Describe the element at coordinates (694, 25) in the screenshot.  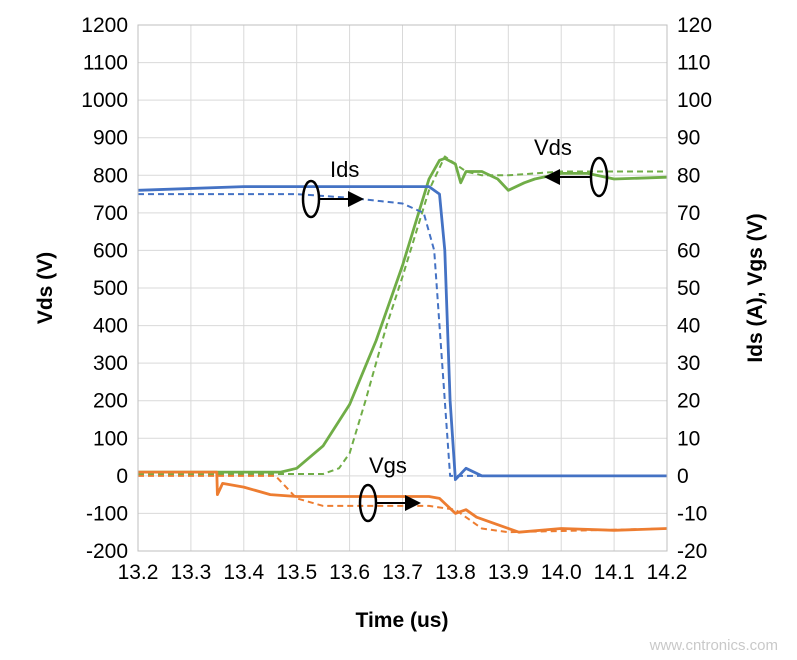
I see `y2-tick-label: 120` at that location.